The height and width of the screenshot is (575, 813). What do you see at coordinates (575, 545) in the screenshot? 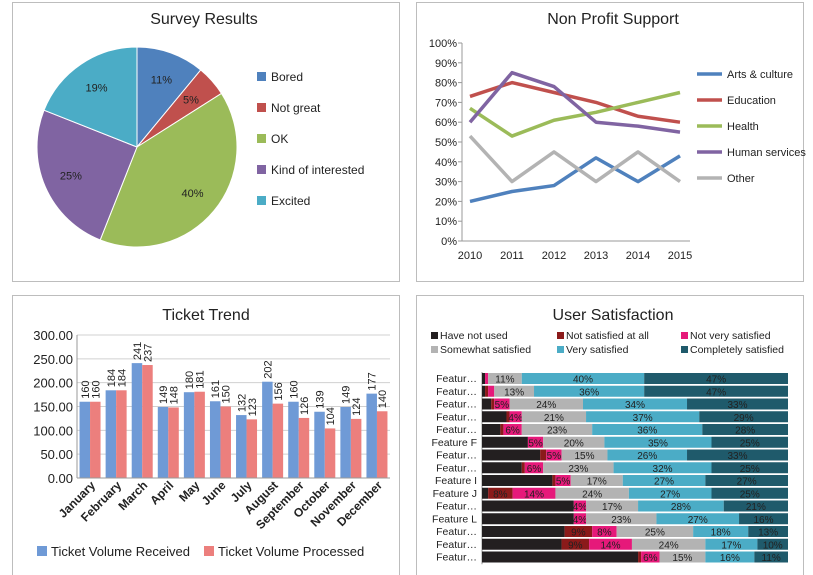
I see `segment-data-label: 9%` at bounding box center [575, 545].